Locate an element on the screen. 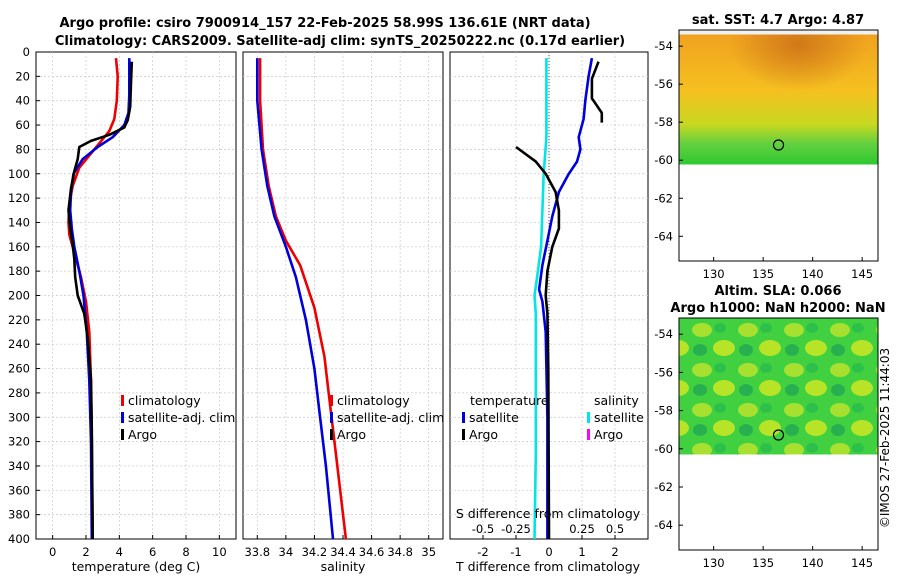 The image size is (900, 580). legend-label-s-argo: Argo is located at coordinates (608, 434).